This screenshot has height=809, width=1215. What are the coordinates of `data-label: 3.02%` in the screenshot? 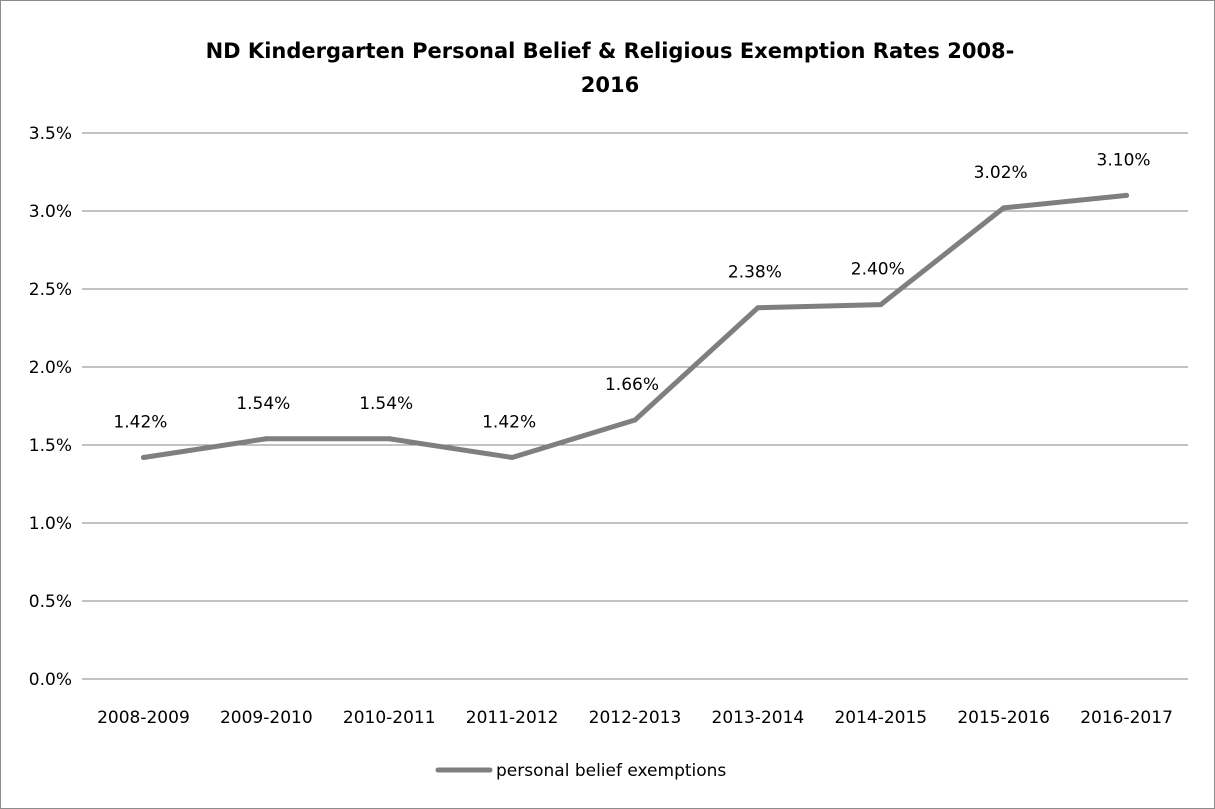 It's located at (1001, 173).